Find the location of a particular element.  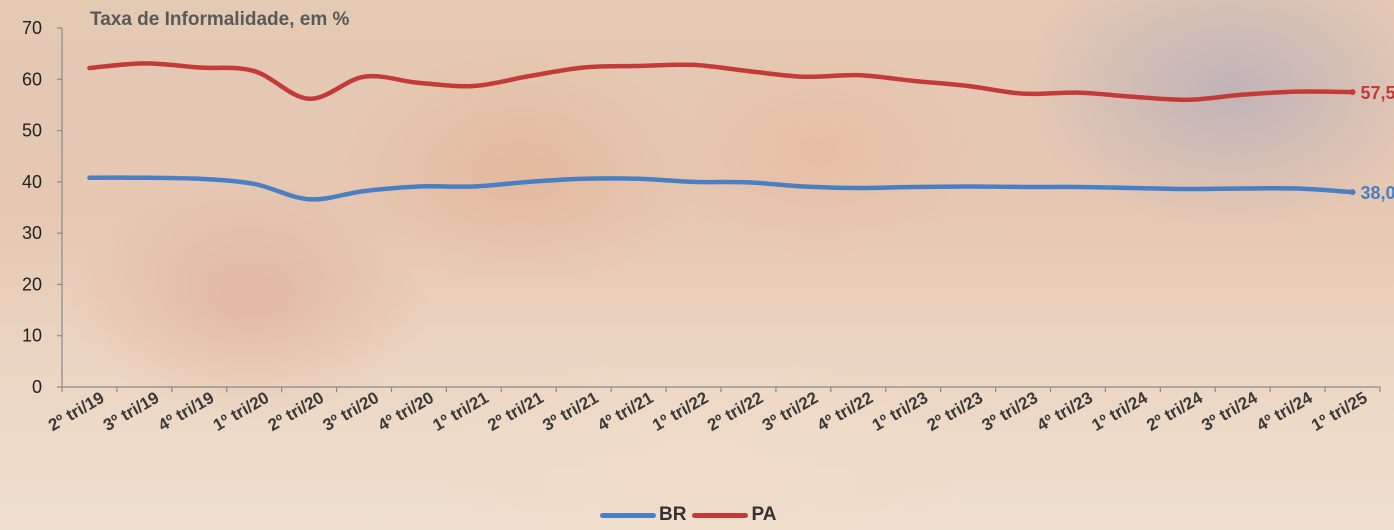

x-tick-label: 1º tri/22 is located at coordinates (680, 411).